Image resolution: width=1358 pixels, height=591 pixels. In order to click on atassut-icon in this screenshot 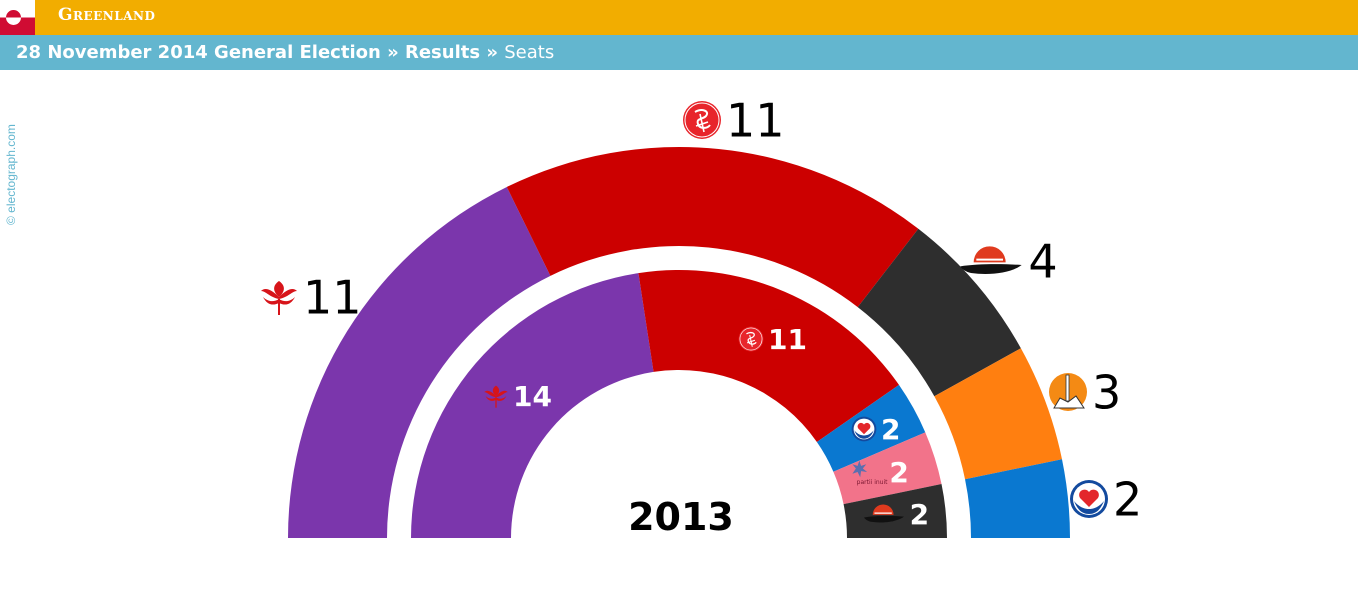, I will do `click(991, 260)`.